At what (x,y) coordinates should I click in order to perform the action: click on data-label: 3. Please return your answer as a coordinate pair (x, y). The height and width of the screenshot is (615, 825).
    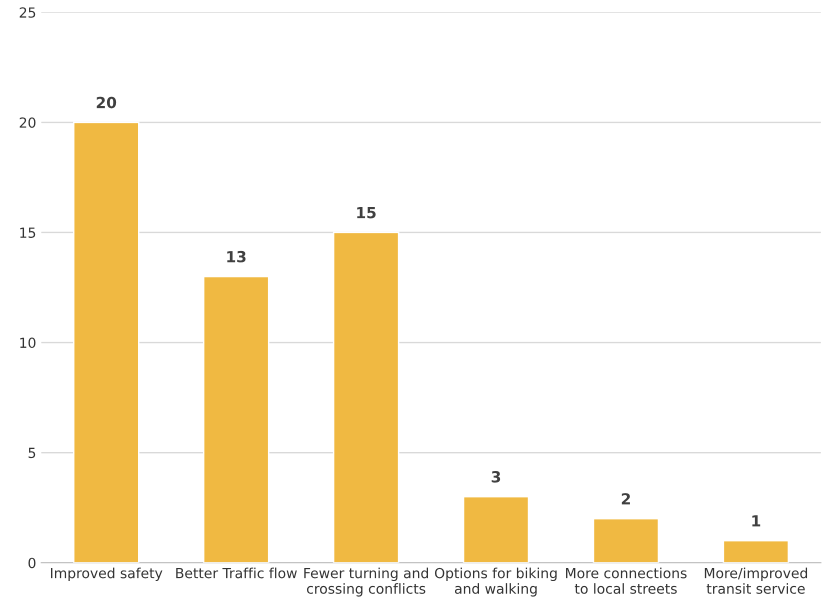
    Looking at the image, I should click on (496, 477).